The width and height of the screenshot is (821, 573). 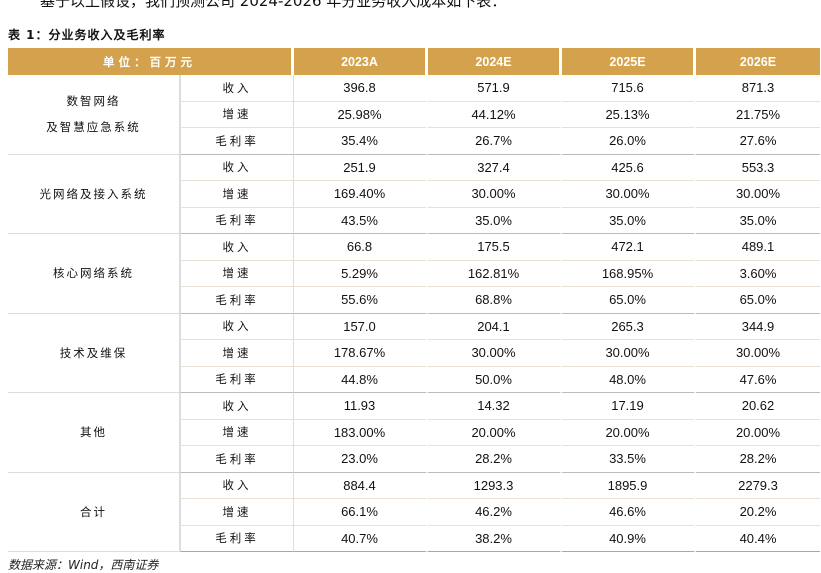 I want to click on segment-name-line: 核心网络系统, so click(x=93, y=273).